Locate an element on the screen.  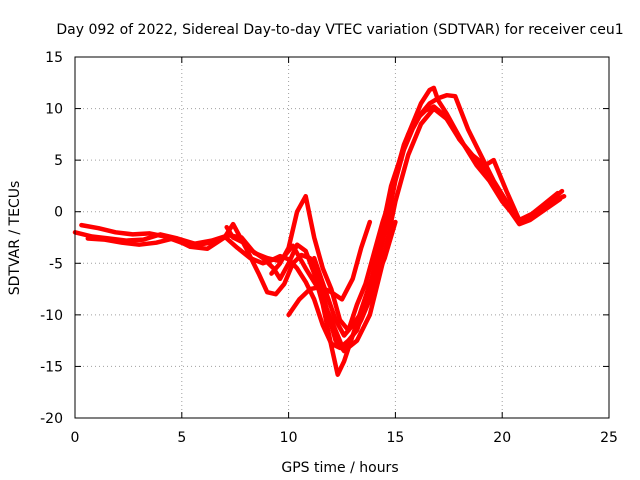
x-tick-label: 20 is located at coordinates (502, 438).